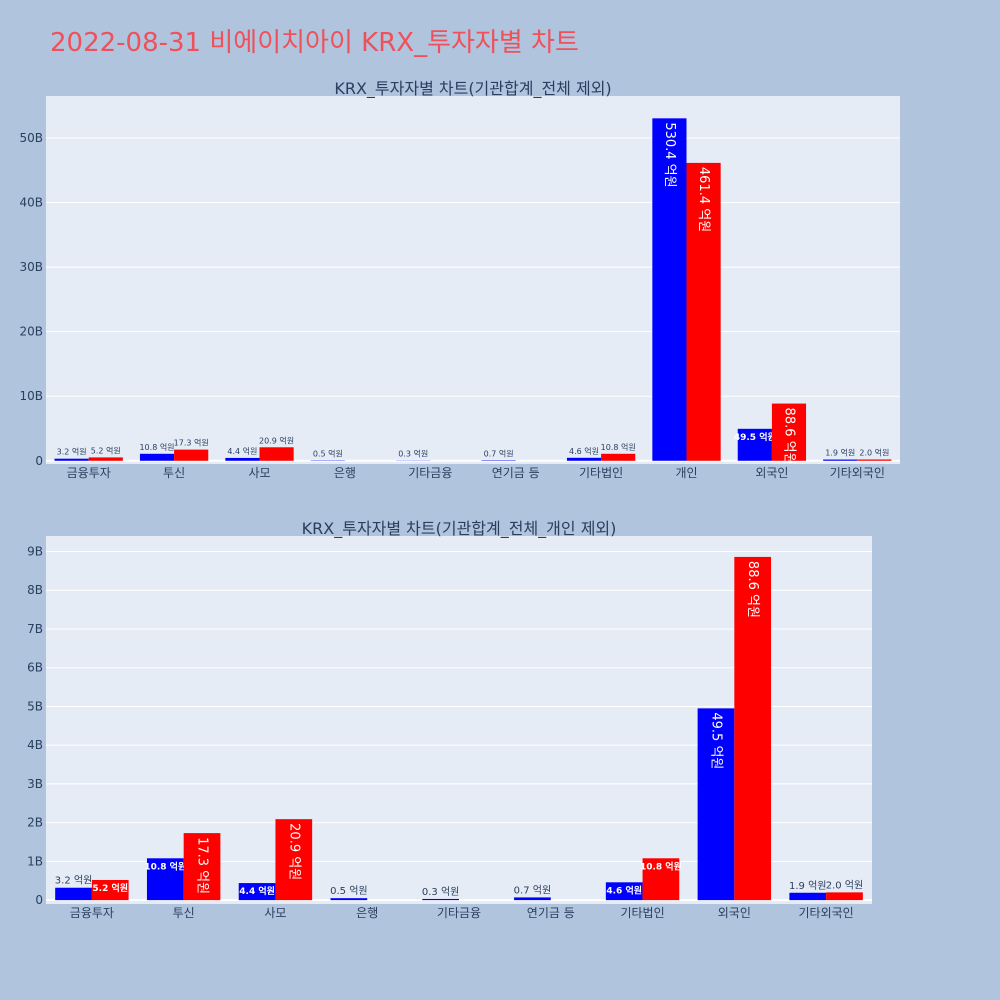 This screenshot has height=1000, width=1000. I want to click on y-tick-label: 3B, so click(35, 784).